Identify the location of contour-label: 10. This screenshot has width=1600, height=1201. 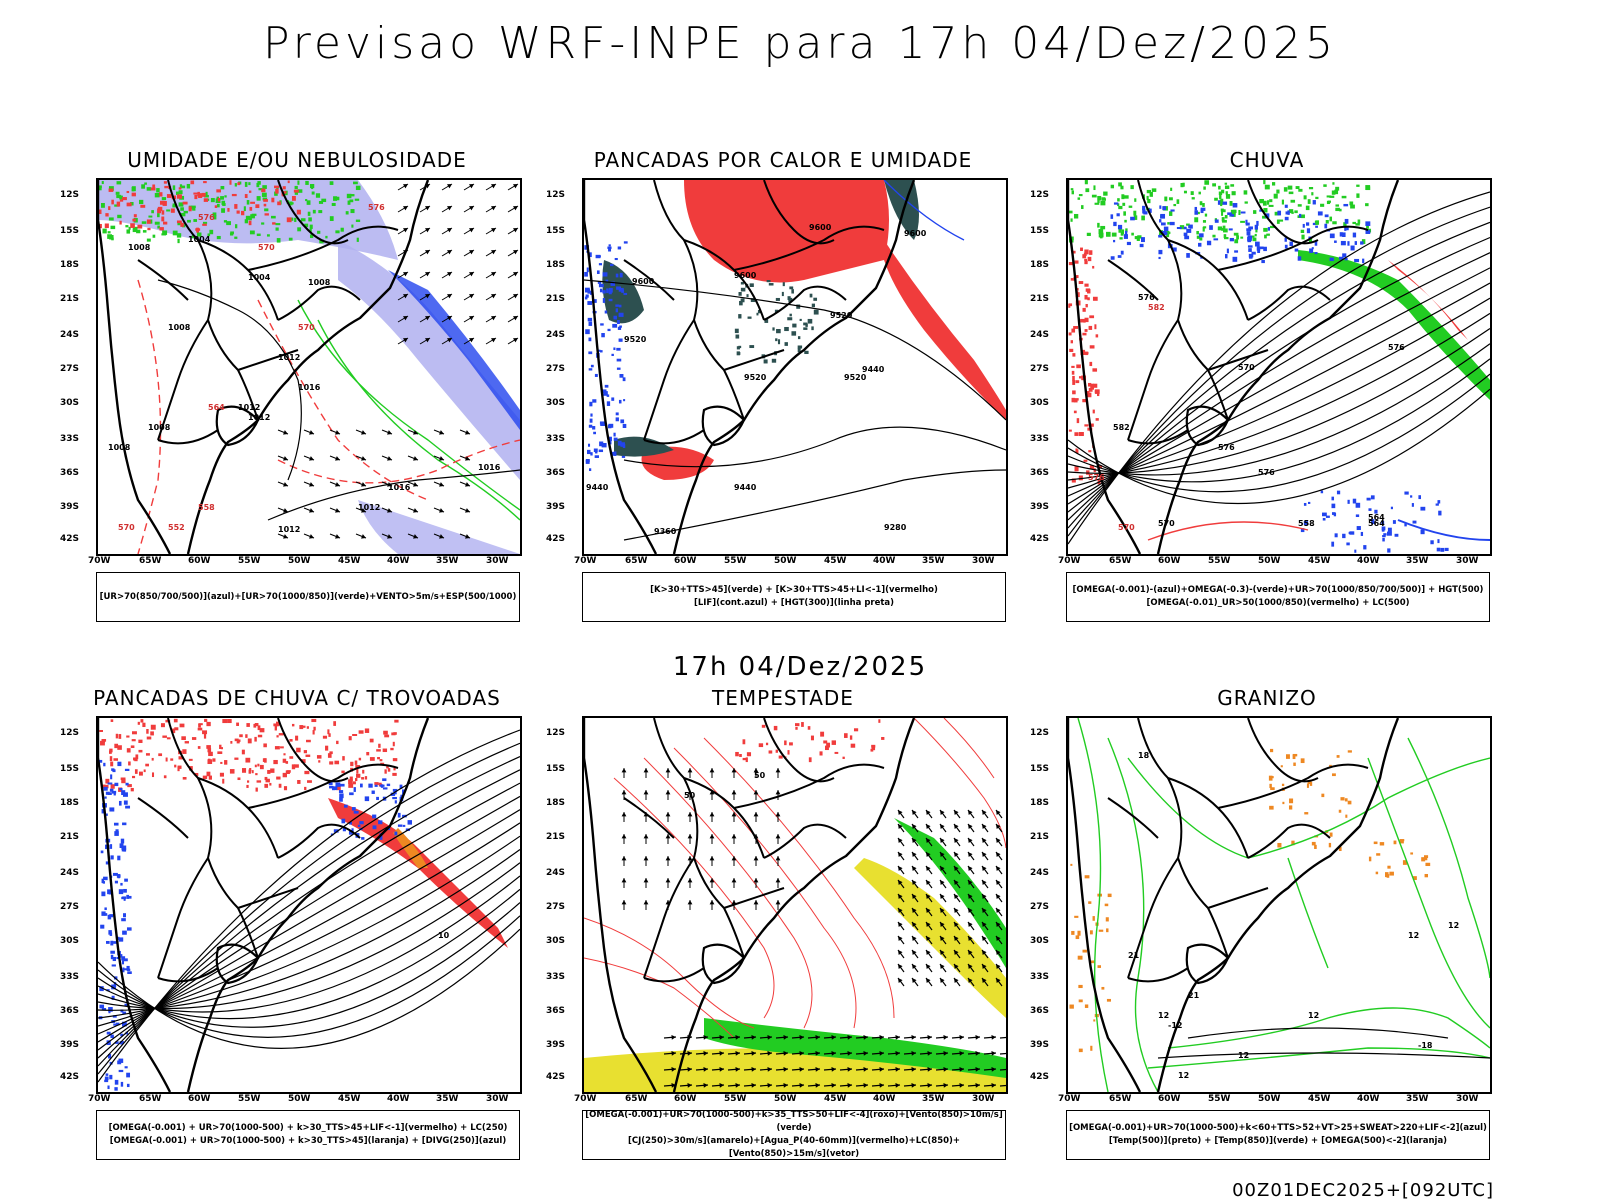
(444, 935).